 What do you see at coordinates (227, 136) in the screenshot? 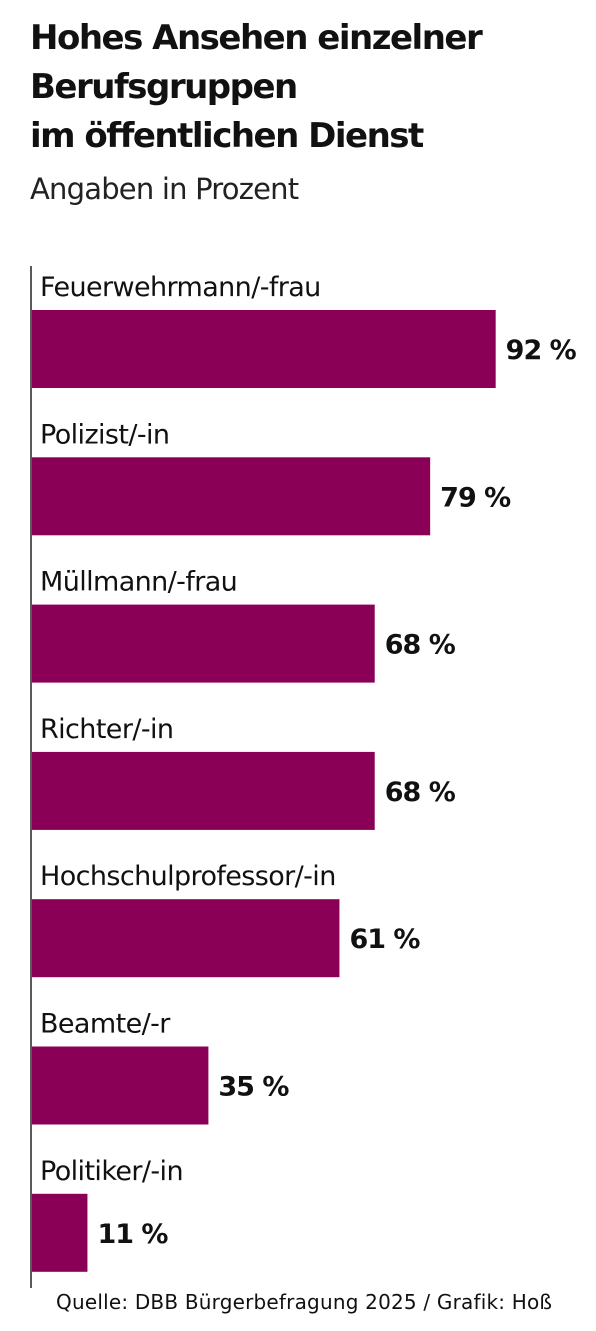
I see `title-line-3: im öffentlichen Dienst` at bounding box center [227, 136].